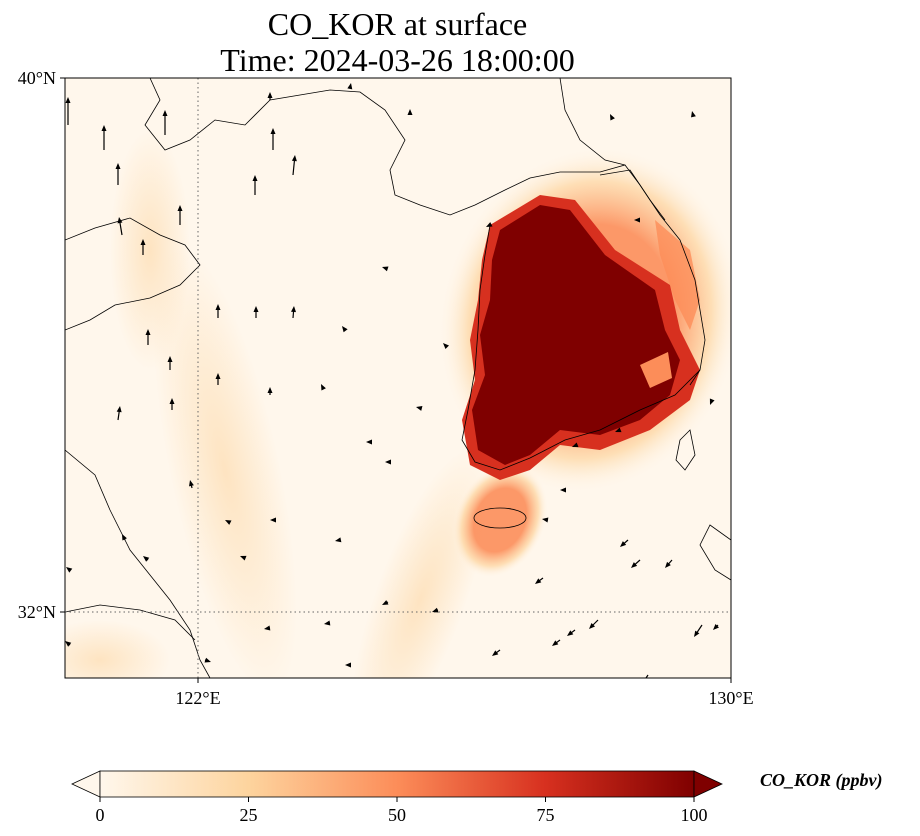 This screenshot has width=920, height=836. What do you see at coordinates (546, 815) in the screenshot?
I see `colorbar-tick-75: 75` at bounding box center [546, 815].